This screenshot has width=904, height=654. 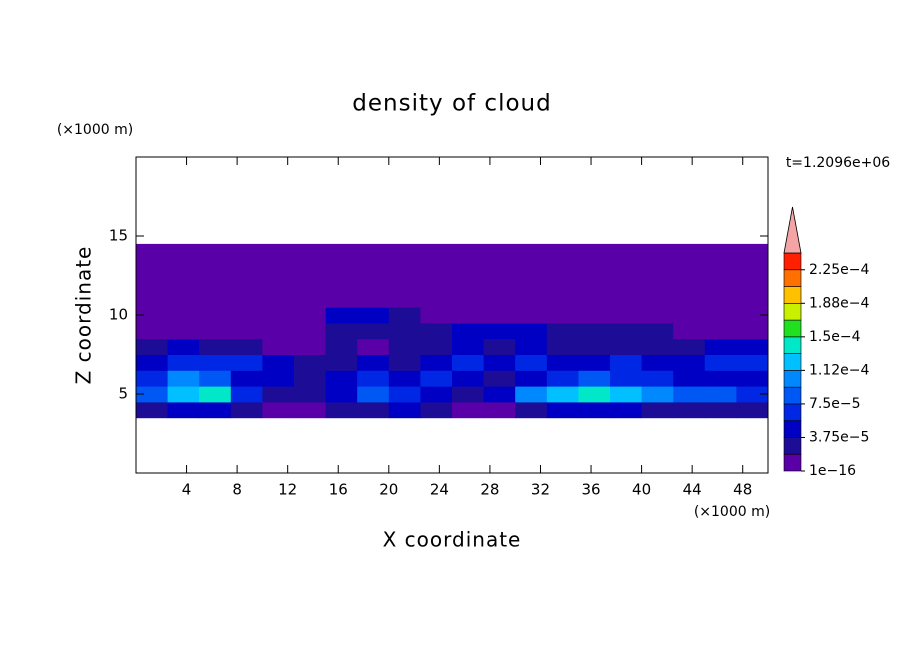 I want to click on colorbar-label: 2.25e−4, so click(x=839, y=270).